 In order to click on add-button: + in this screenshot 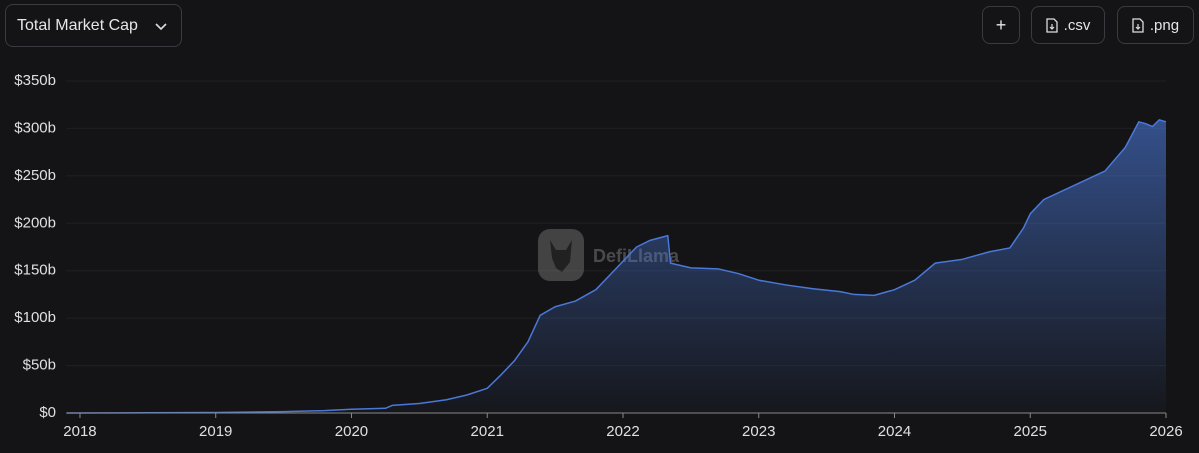, I will do `click(1001, 25)`.